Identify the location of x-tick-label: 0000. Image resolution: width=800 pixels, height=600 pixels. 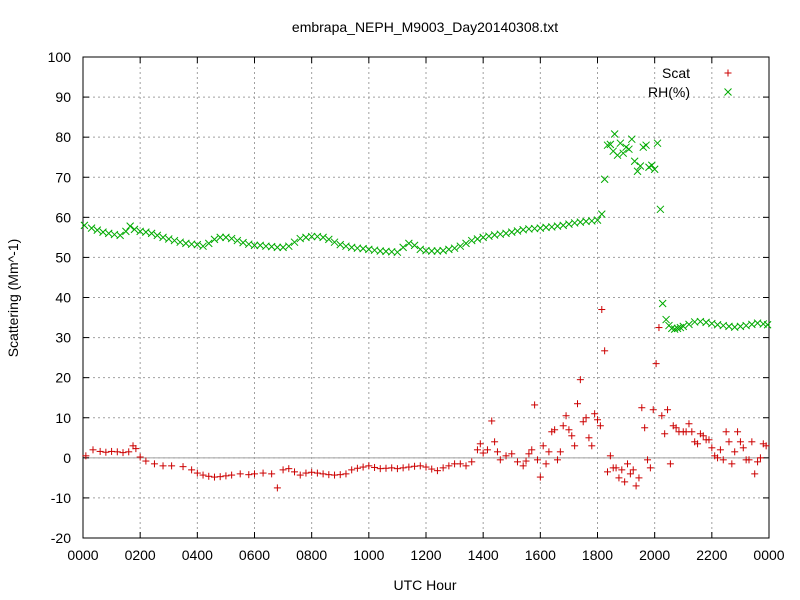
(768, 555).